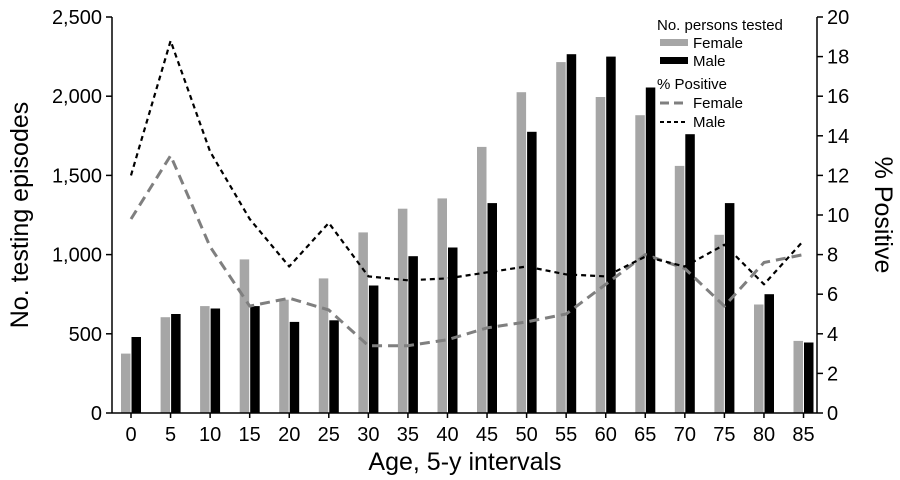 This screenshot has height=480, width=900. Describe the element at coordinates (883, 215) in the screenshot. I see `y2-axis-title: % Positive` at that location.